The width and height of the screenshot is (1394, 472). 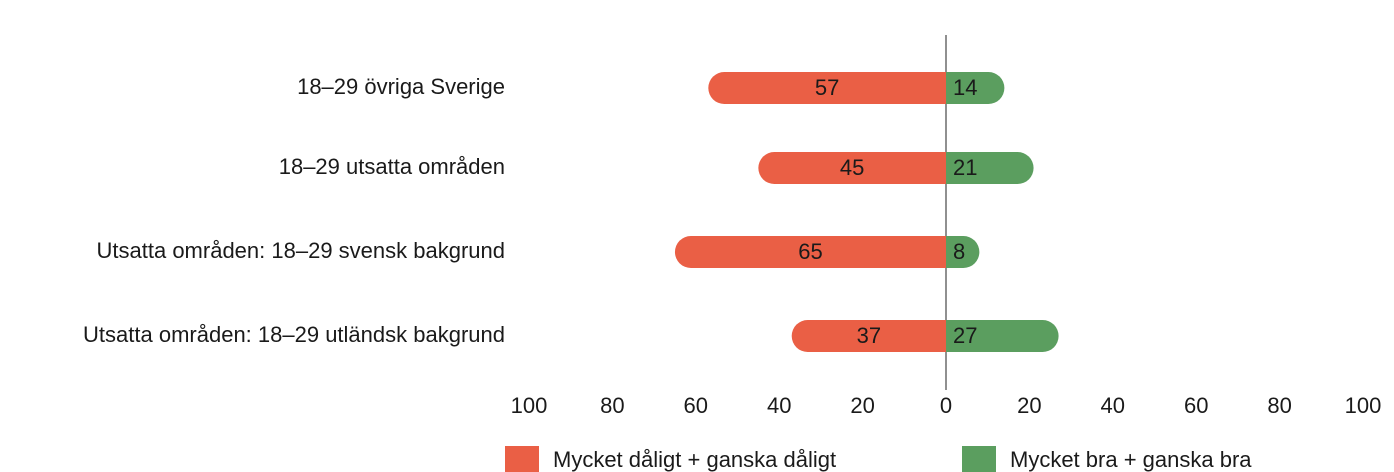 I want to click on category-label: Utsatta områden: 18–29 utländsk bakgrund, so click(x=294, y=334).